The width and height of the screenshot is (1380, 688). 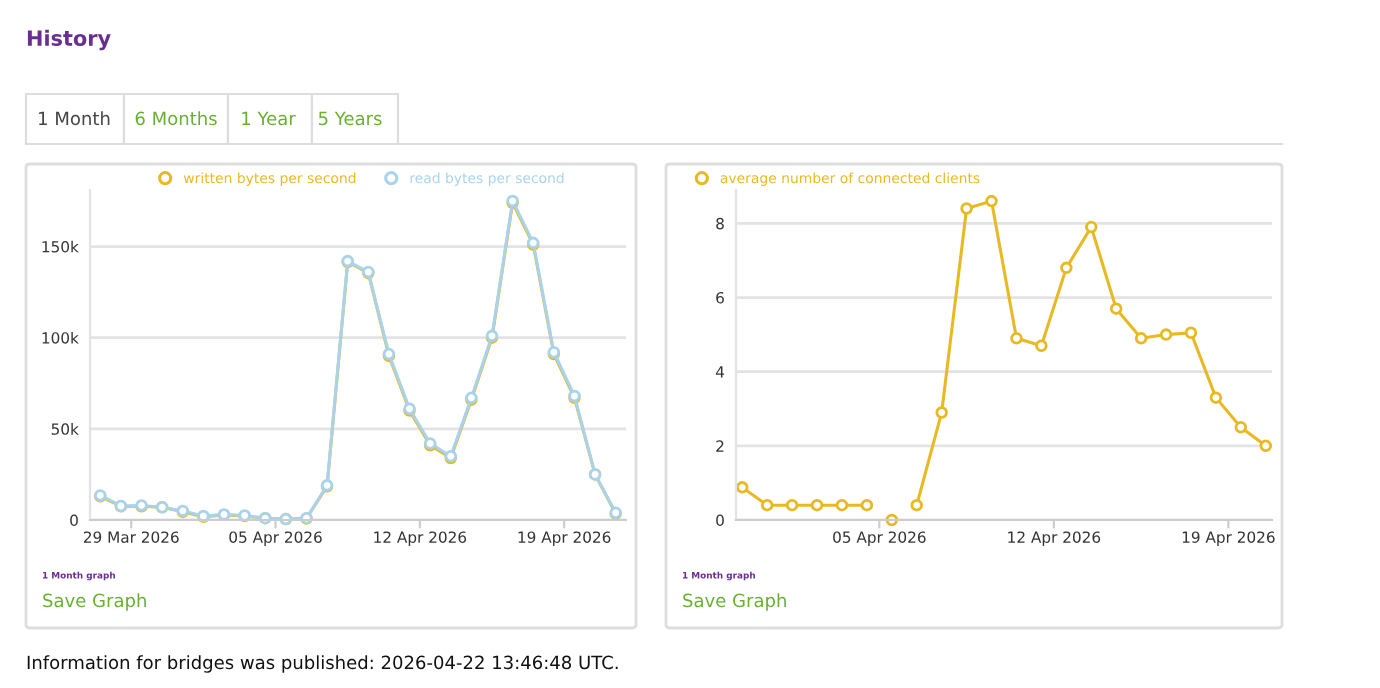 I want to click on text: Information for bridges was published: 2026-04-22 13:46:48 UTC., so click(x=322, y=664).